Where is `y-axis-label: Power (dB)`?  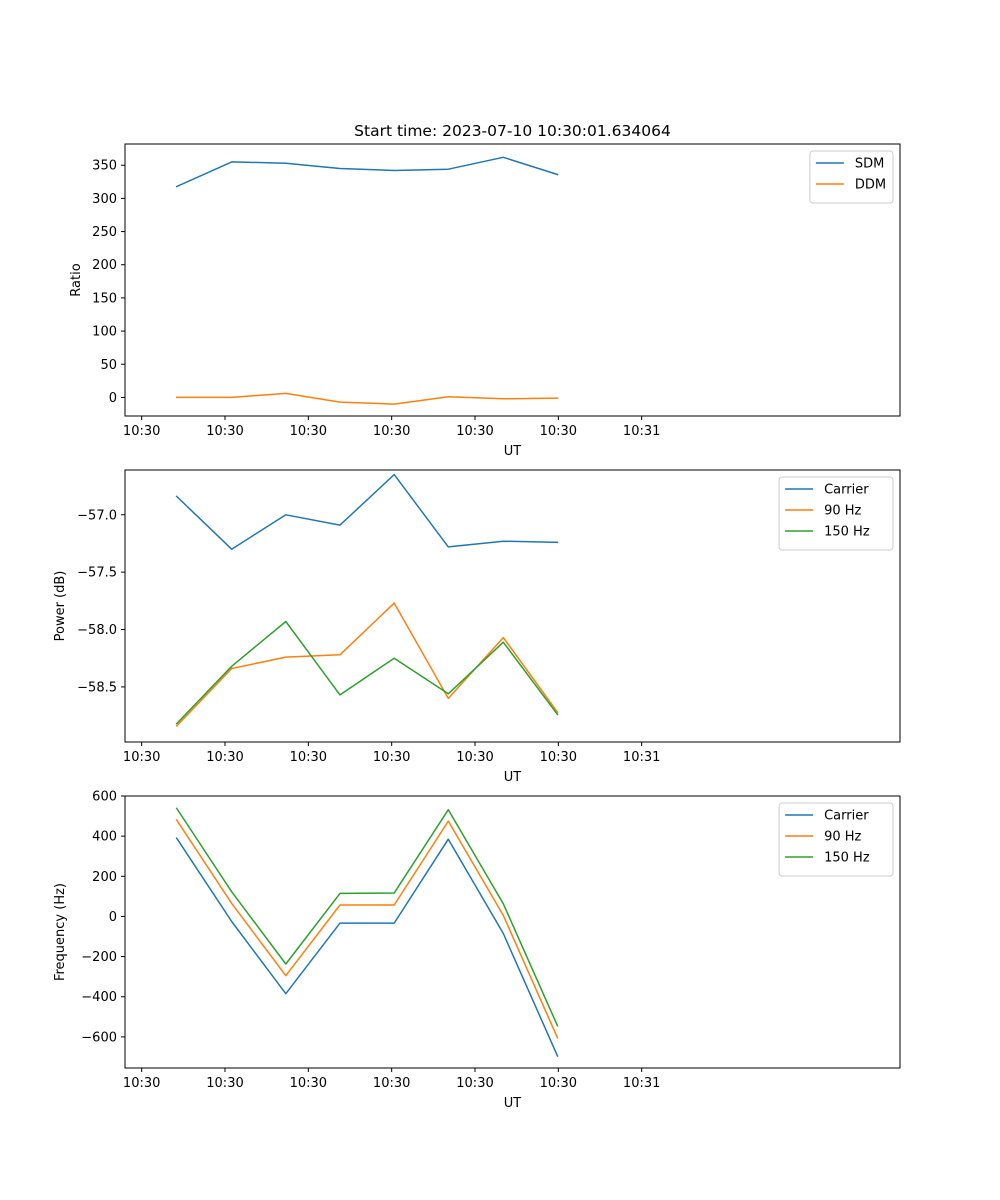 y-axis-label: Power (dB) is located at coordinates (60, 606).